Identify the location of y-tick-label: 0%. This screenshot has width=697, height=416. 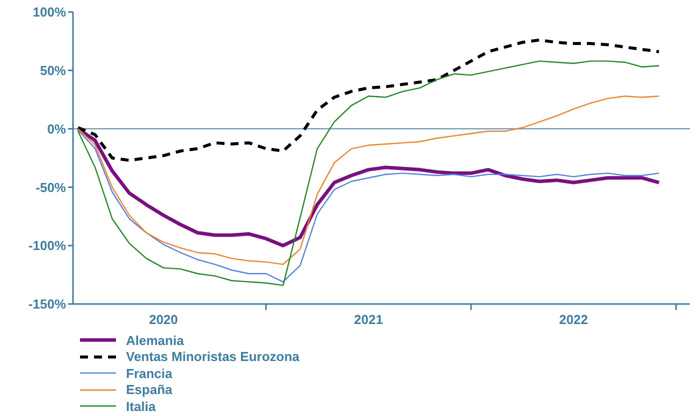
(56, 128).